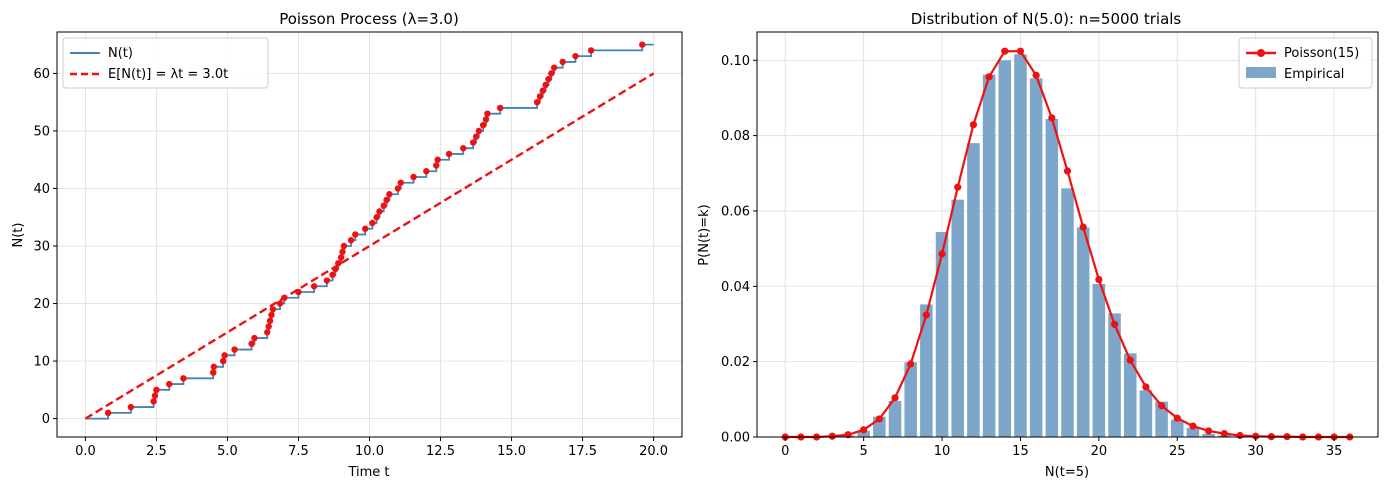  I want to click on right-y-tick-label: 0.08, so click(735, 136).